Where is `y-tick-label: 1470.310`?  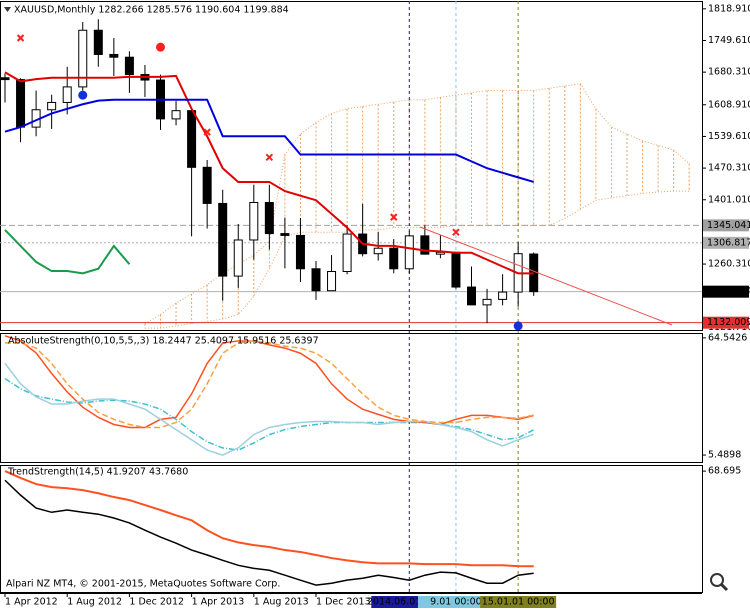 y-tick-label: 1470.310 is located at coordinates (729, 168).